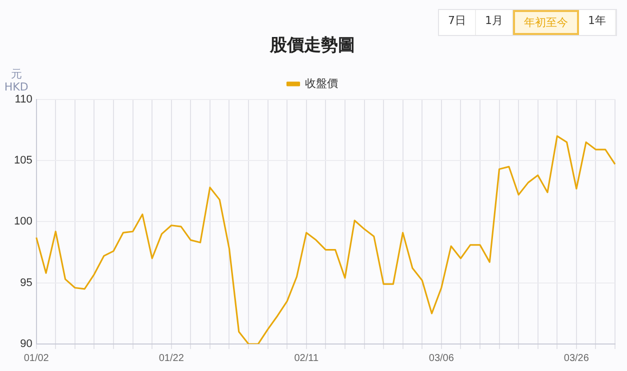  I want to click on y-axis-title: 元 HKD, so click(16, 80).